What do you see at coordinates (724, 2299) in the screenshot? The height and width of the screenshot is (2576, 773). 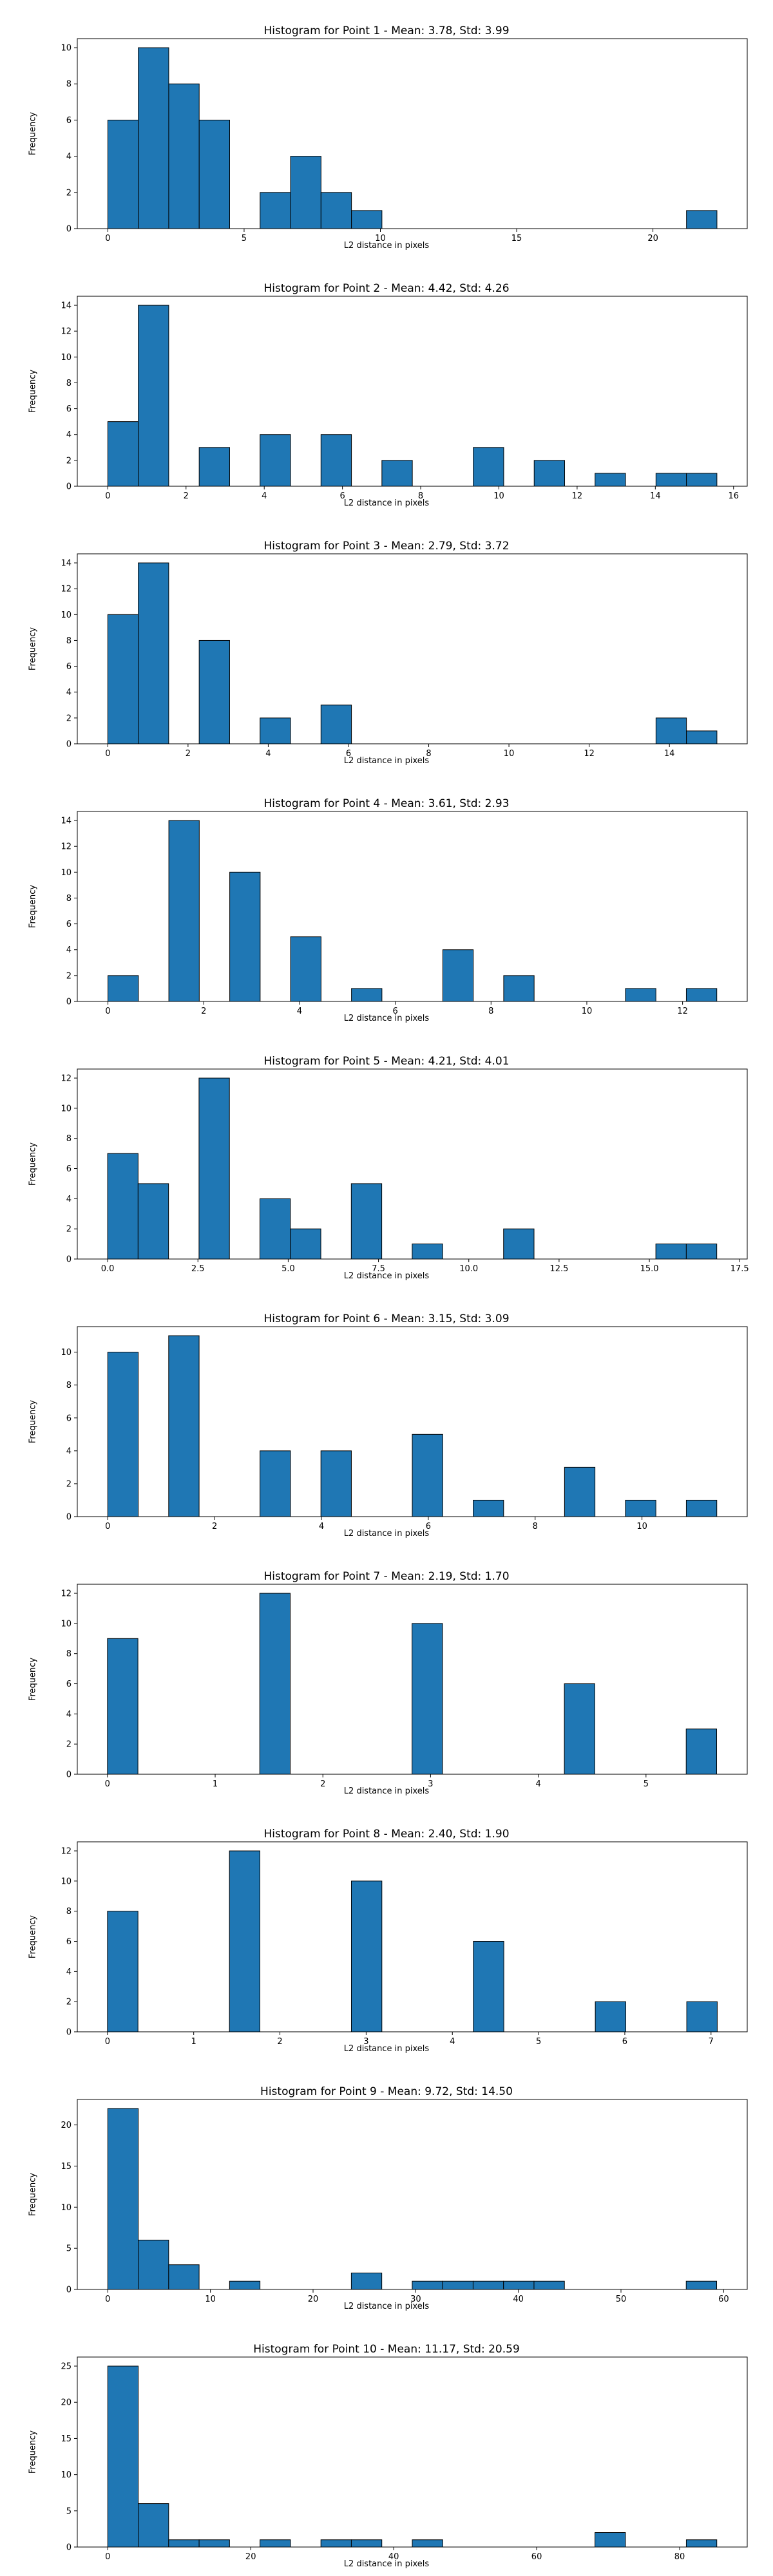 I see `x-tick-label: 60` at bounding box center [724, 2299].